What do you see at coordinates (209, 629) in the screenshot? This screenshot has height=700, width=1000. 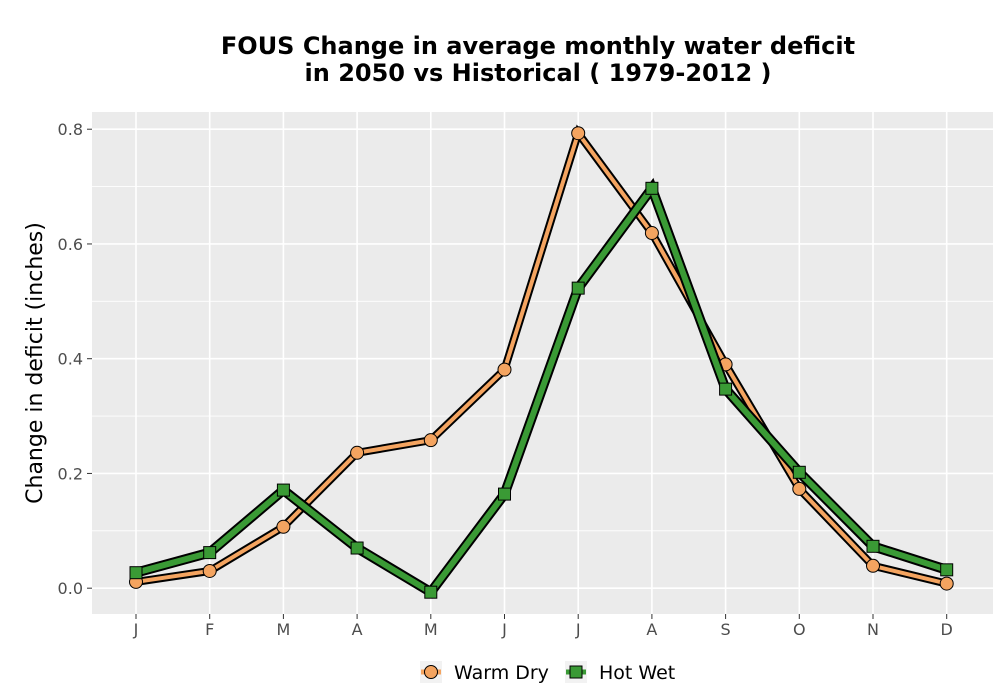 I see `x-tick-label: F` at bounding box center [209, 629].